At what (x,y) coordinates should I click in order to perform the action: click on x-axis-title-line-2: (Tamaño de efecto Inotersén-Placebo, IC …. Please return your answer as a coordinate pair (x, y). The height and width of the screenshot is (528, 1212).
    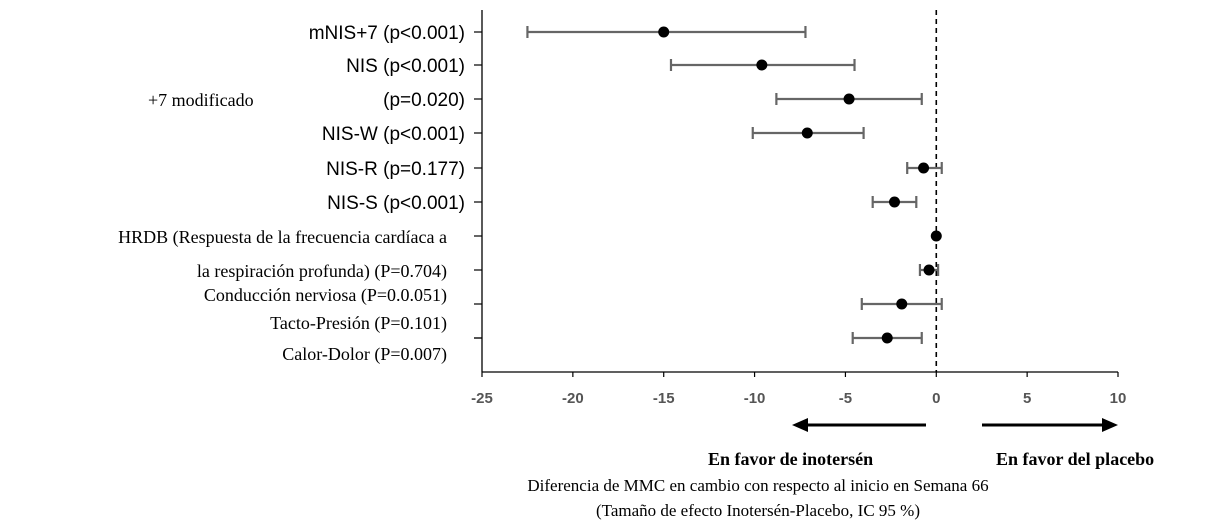
    Looking at the image, I should click on (758, 510).